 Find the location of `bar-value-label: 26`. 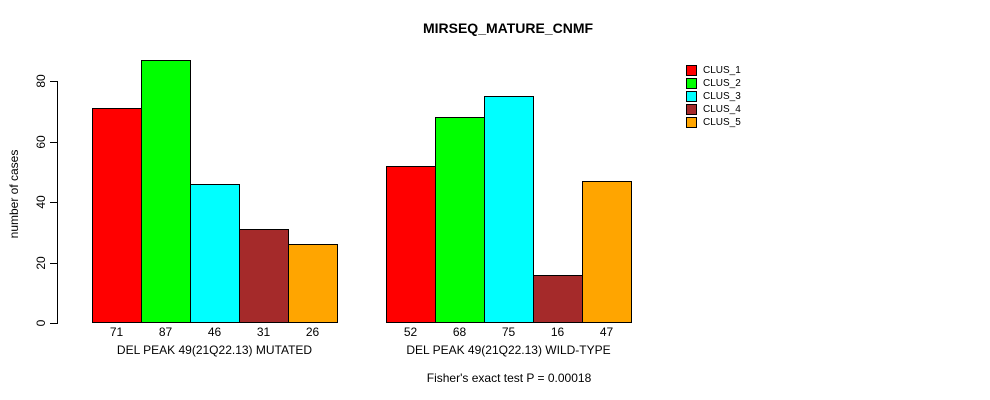

bar-value-label: 26 is located at coordinates (312, 332).